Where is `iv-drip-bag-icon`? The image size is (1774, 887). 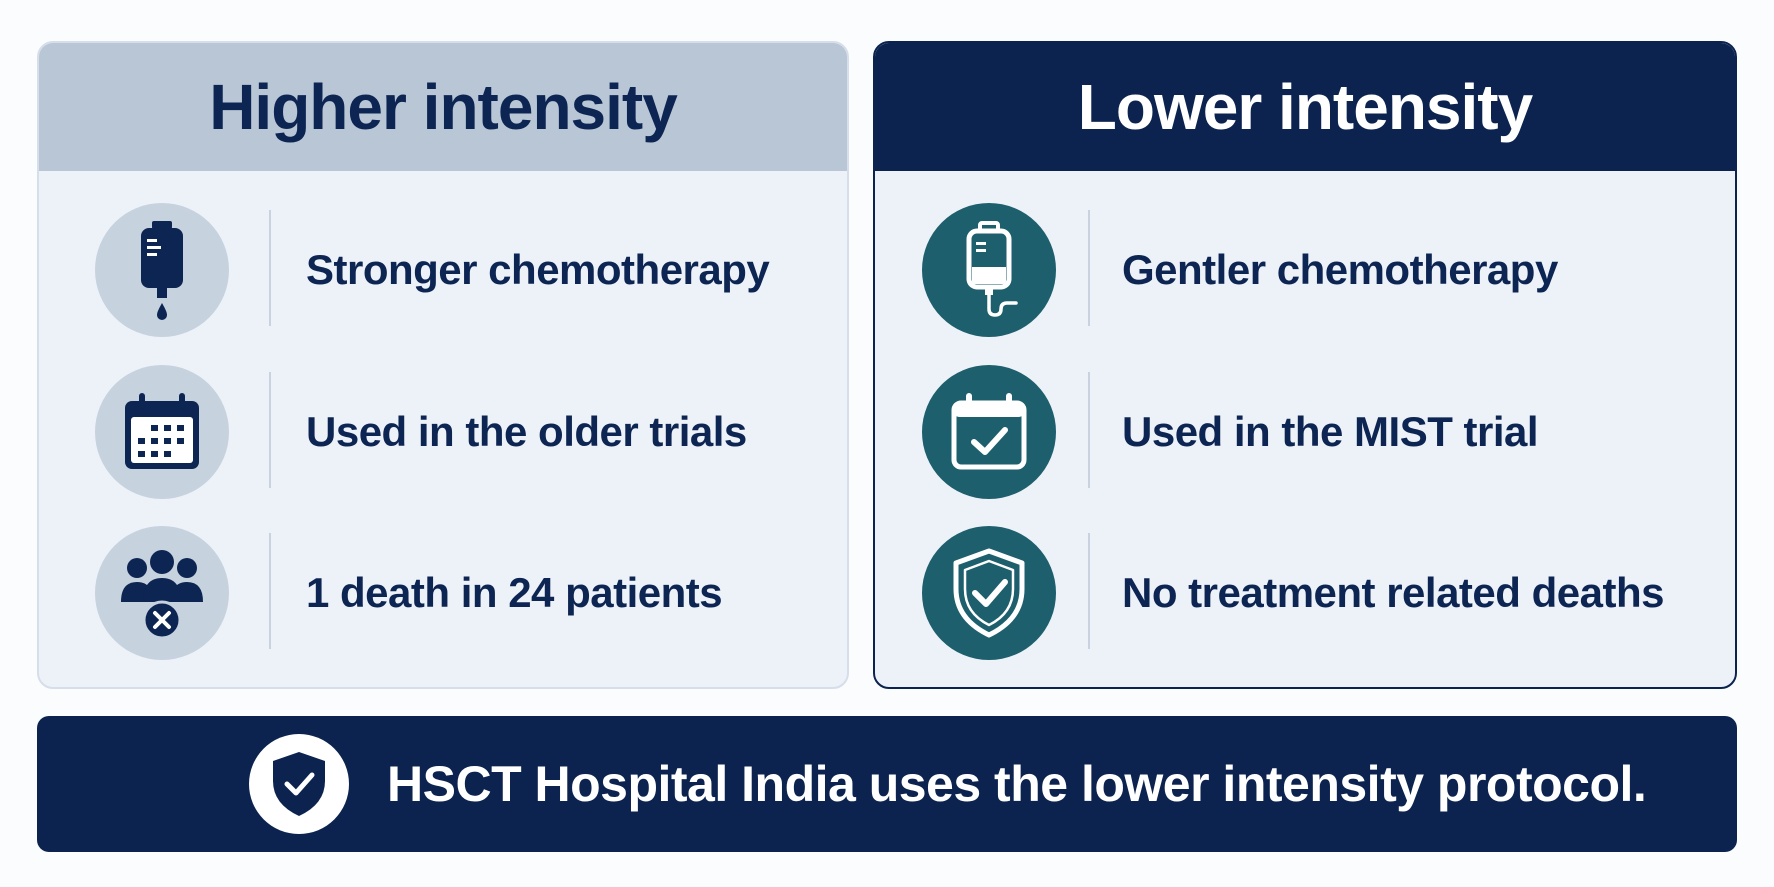 iv-drip-bag-icon is located at coordinates (162, 270).